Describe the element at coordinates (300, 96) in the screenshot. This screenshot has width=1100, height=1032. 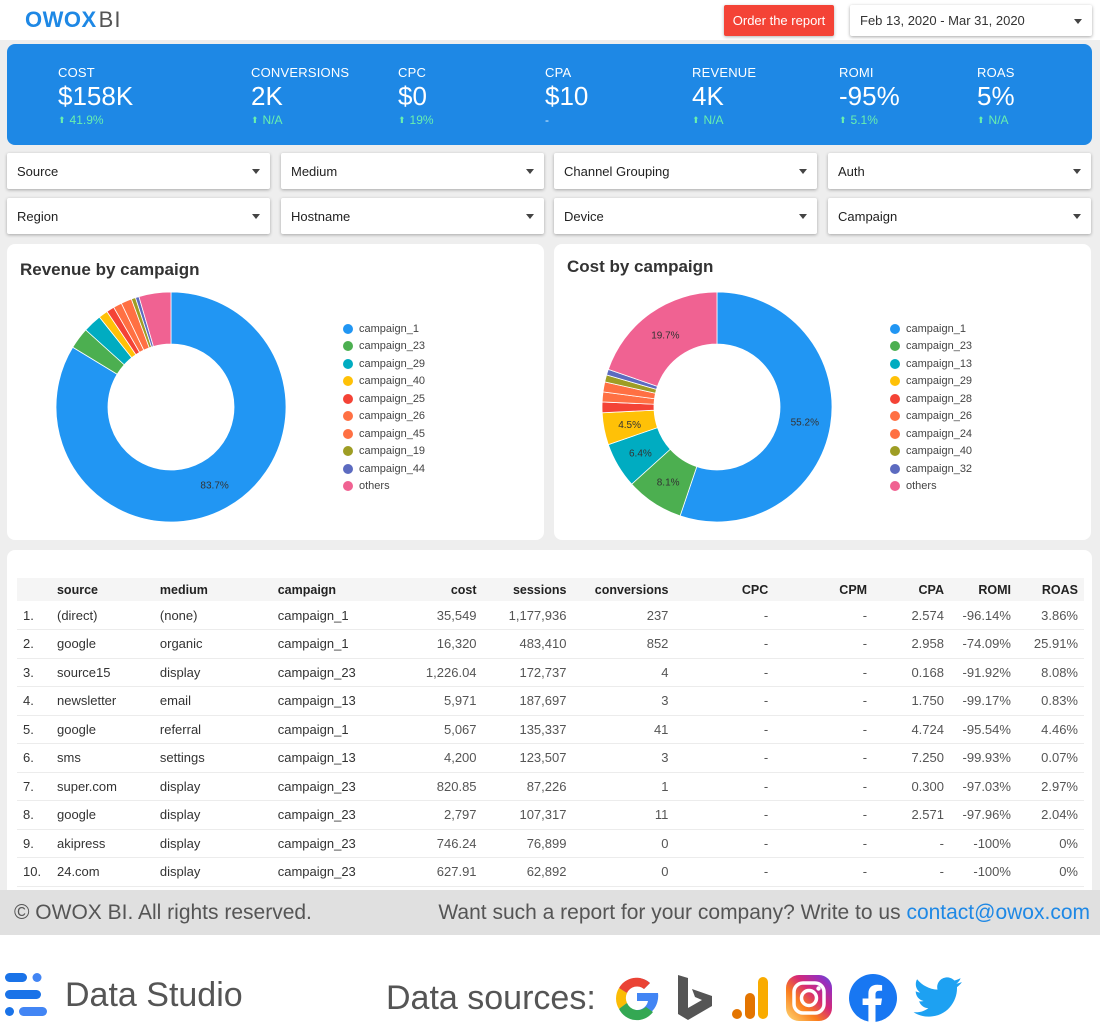
I see `kpi-conversions: CONVERSIONS 2K ⬆ N/A` at that location.